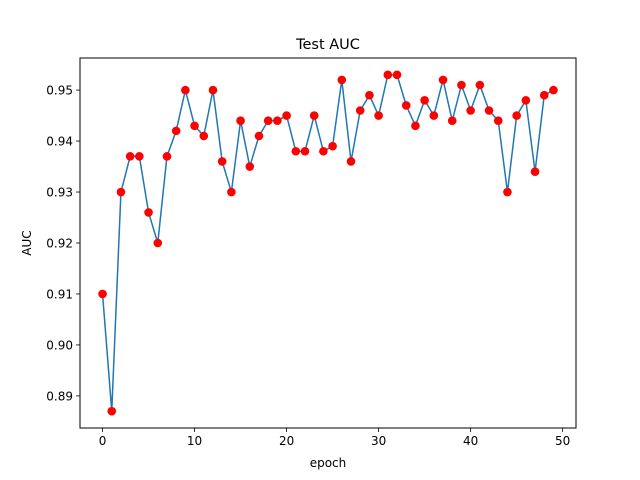  I want to click on x-tick-label: 30, so click(378, 441).